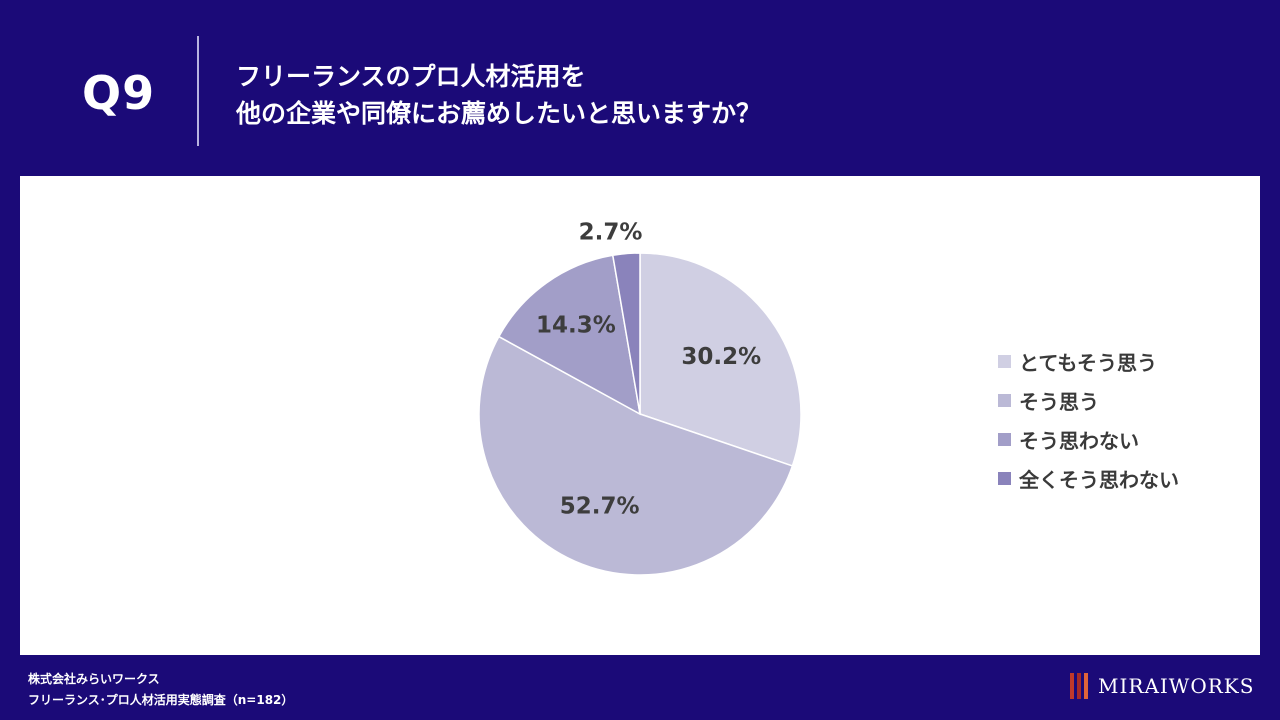  I want to click on legend-label-2: そう思う, so click(1059, 402).